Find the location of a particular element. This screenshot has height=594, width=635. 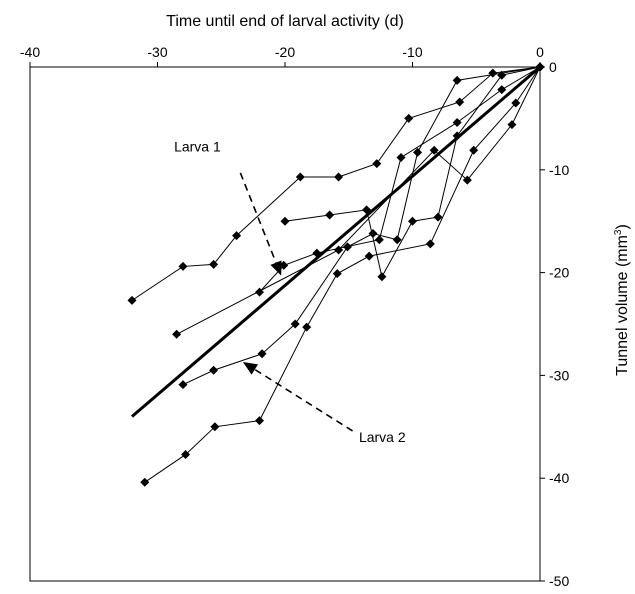

y-tick-label: -20 is located at coordinates (559, 273).